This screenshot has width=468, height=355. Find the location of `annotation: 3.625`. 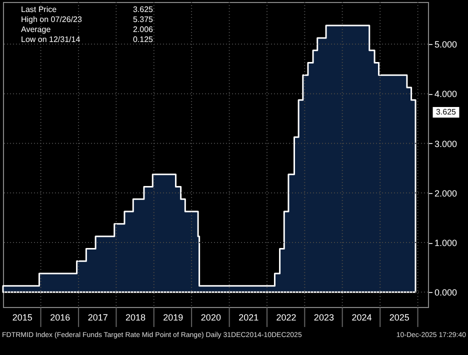

annotation: 3.625 is located at coordinates (446, 111).